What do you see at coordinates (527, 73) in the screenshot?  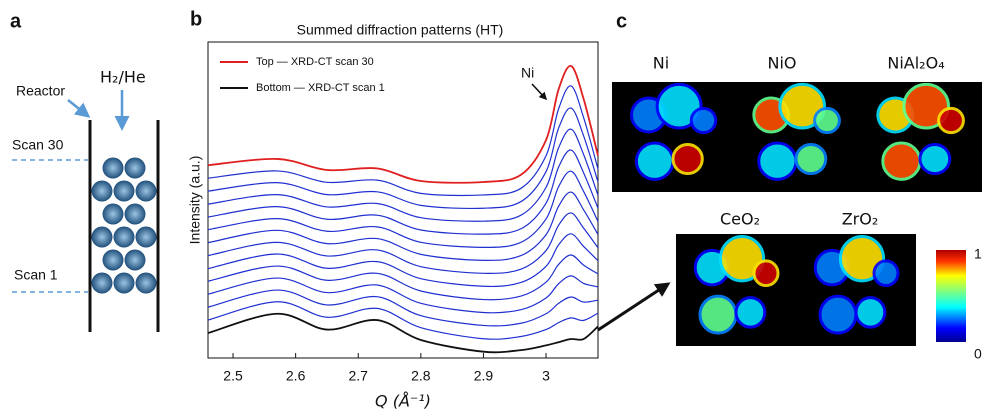 I see `annotation: Ni` at bounding box center [527, 73].